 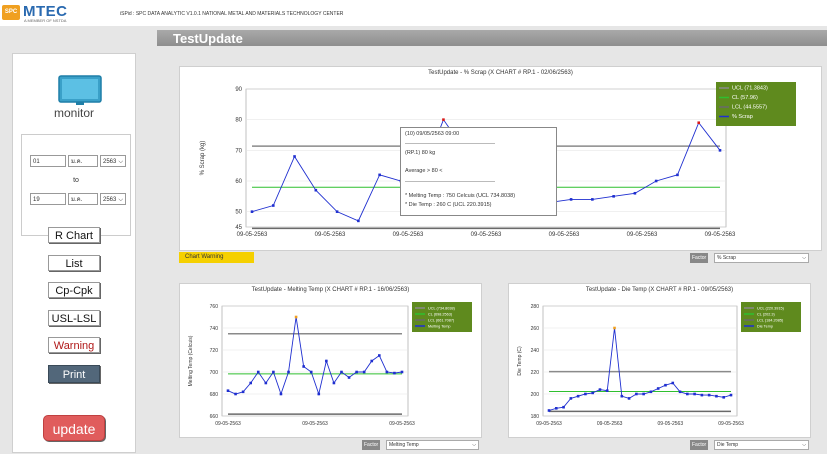 I want to click on die-factor-select: Factor Die Temp ⌵, so click(x=750, y=445).